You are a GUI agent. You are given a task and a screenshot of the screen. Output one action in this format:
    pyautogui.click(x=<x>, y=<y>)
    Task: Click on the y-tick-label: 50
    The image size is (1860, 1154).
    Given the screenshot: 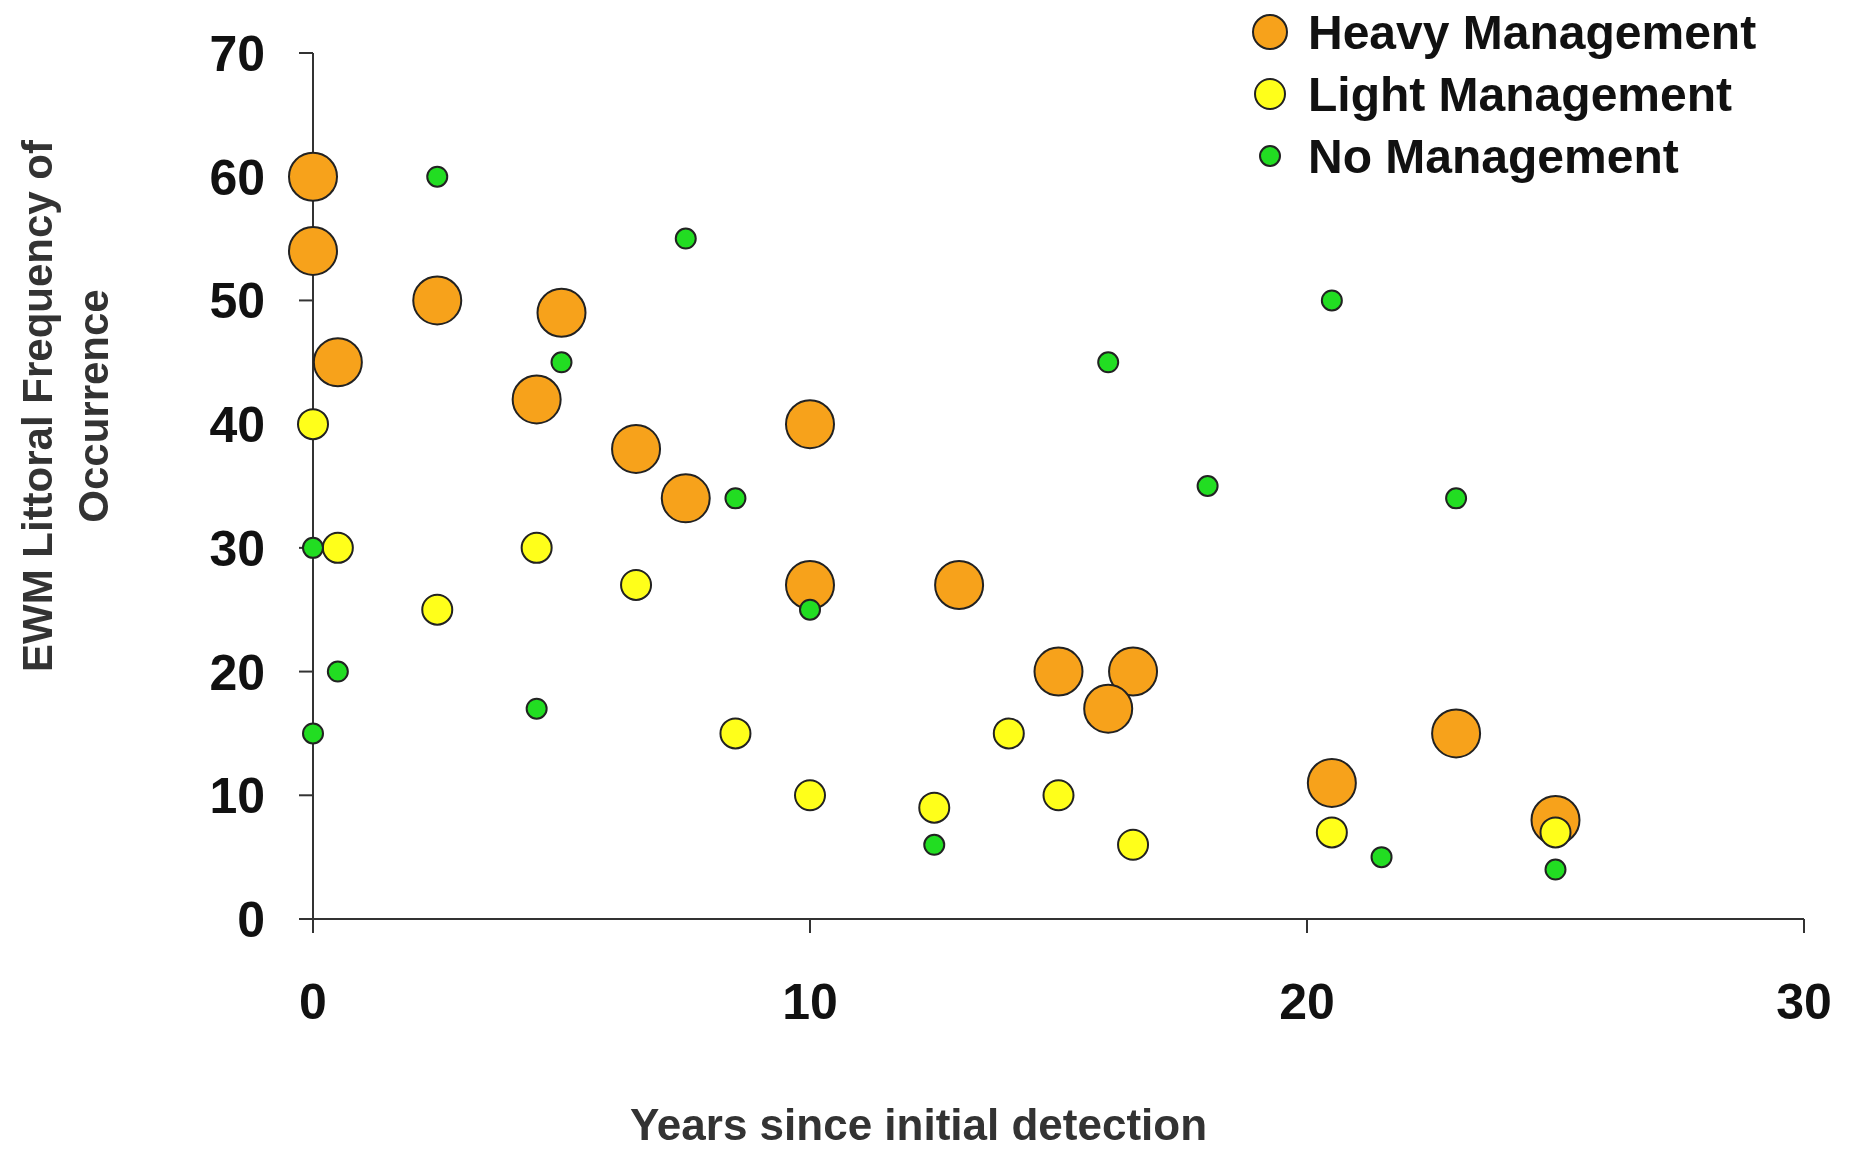 What is the action you would take?
    pyautogui.click(x=237, y=301)
    